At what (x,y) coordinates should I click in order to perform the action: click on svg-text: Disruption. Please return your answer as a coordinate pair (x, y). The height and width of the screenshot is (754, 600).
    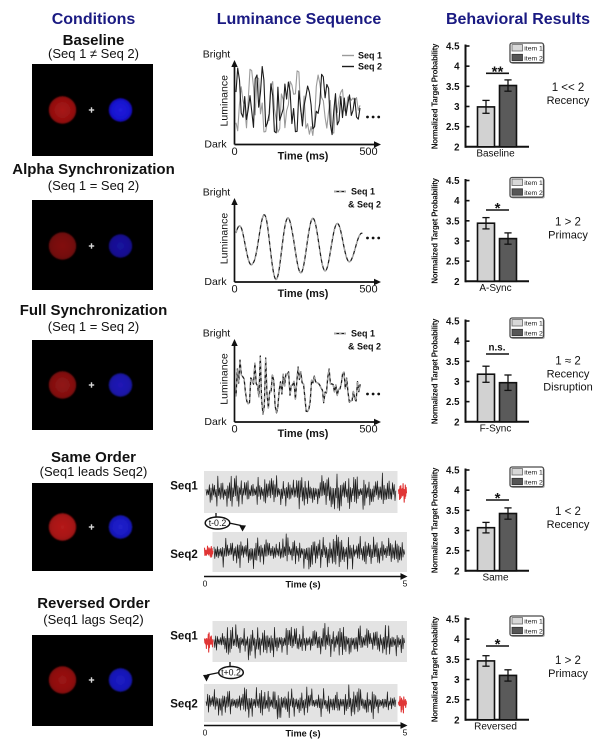
    Looking at the image, I should click on (568, 388).